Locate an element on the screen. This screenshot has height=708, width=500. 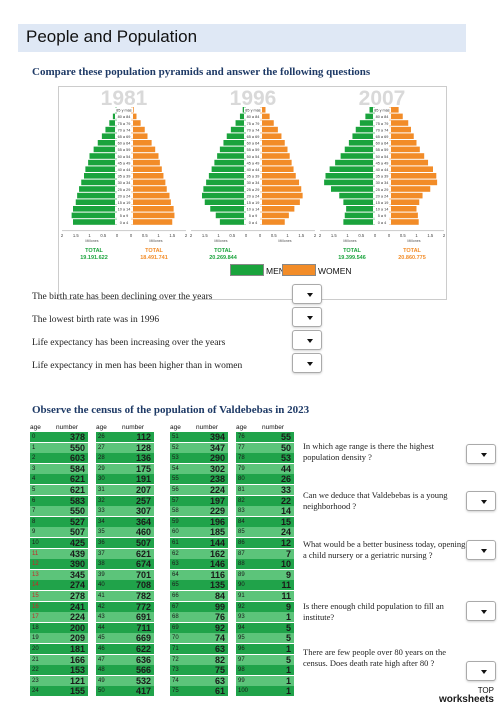
pyramid-year-0: 1981 is located at coordinates (124, 98).